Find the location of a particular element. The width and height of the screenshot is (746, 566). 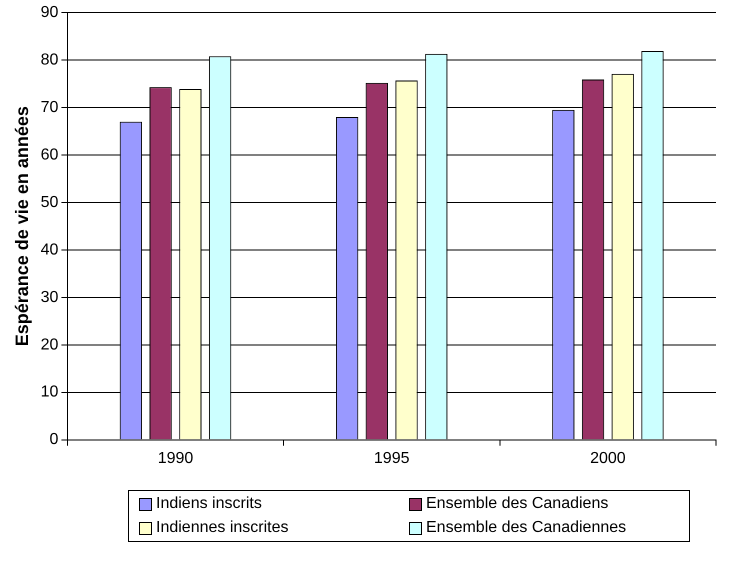

y-tick-label: 20 is located at coordinates (49, 345).